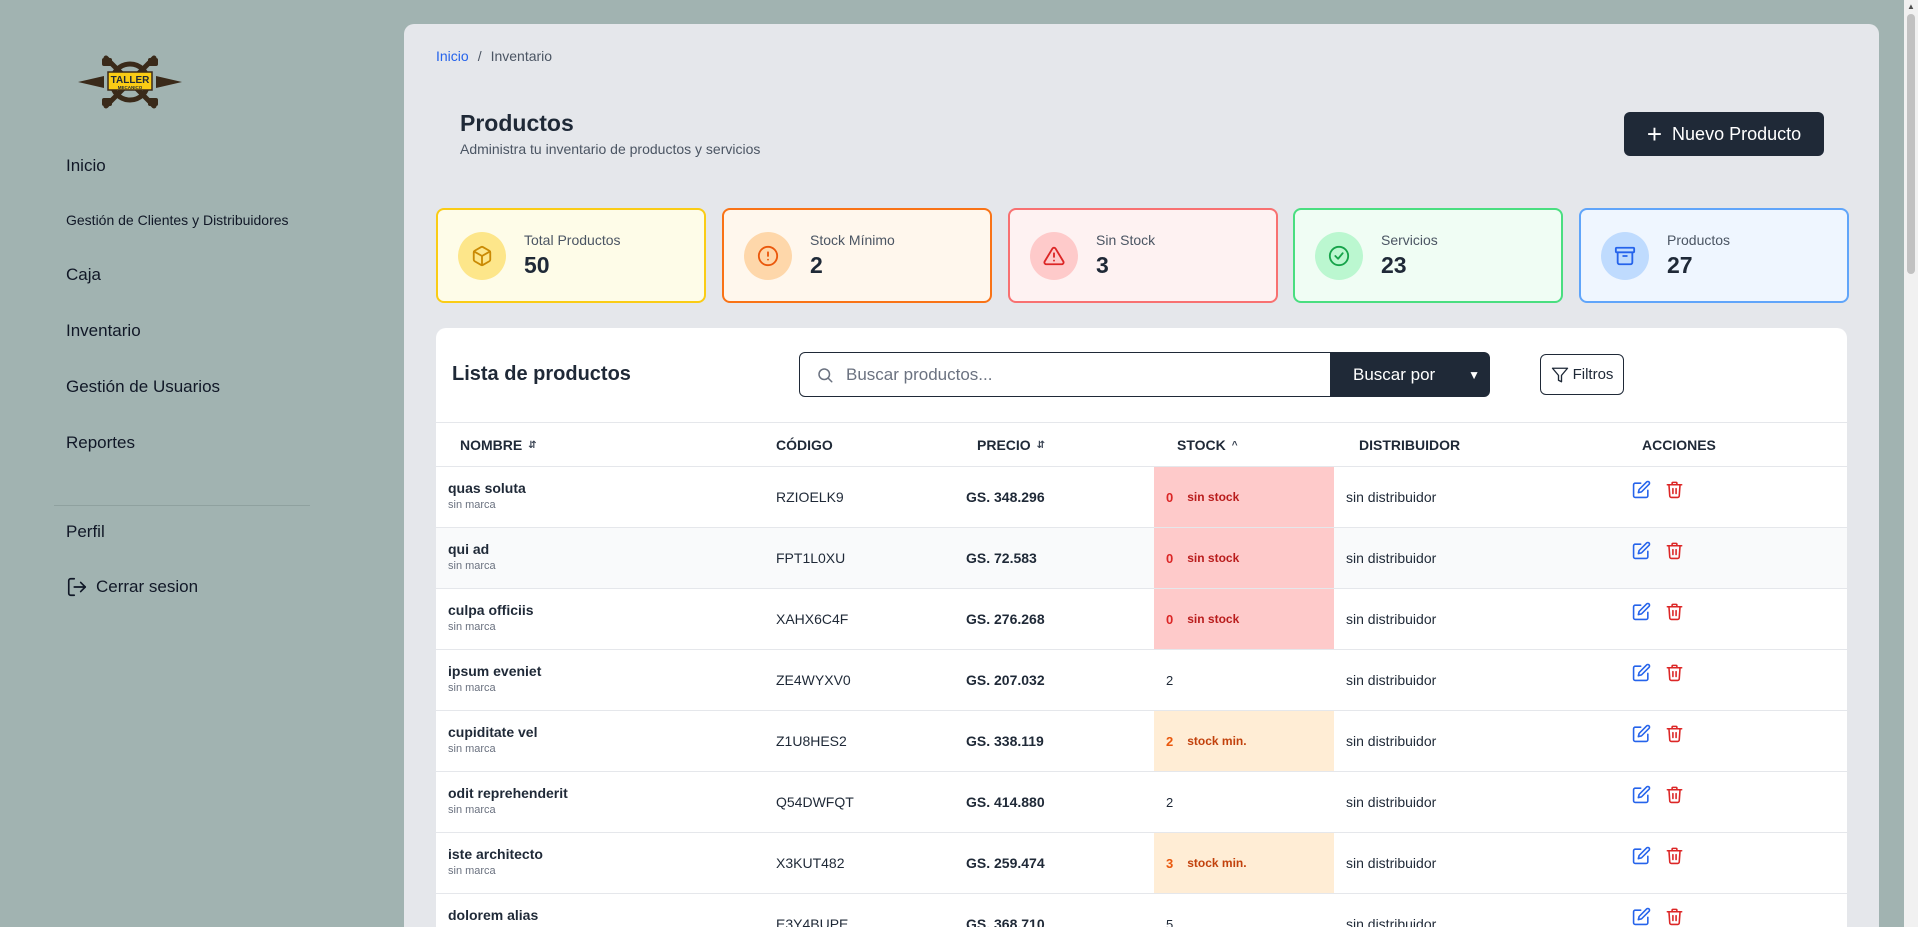 The height and width of the screenshot is (927, 1918). Describe the element at coordinates (498, 445) in the screenshot. I see `column-header-nombre: NOMBRE ⇵` at that location.